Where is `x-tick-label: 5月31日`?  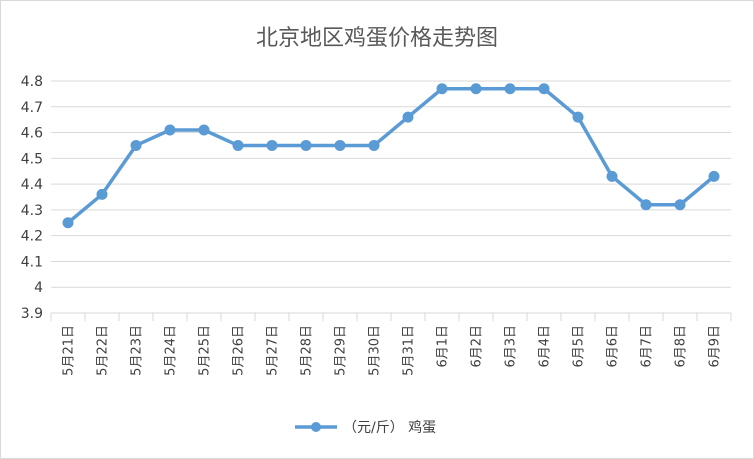
x-tick-label: 5月31日 is located at coordinates (409, 350).